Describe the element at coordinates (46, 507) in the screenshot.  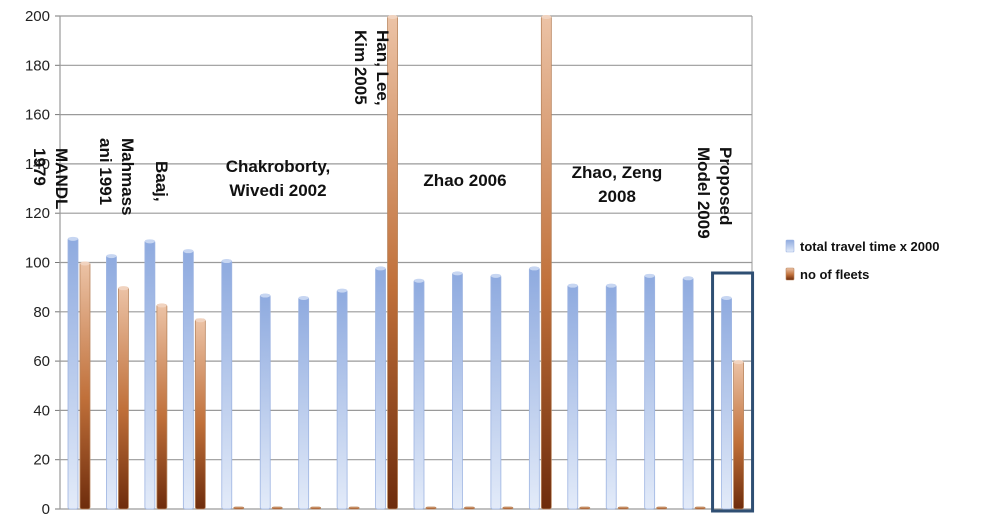
I see `y-tick-label: 0` at that location.